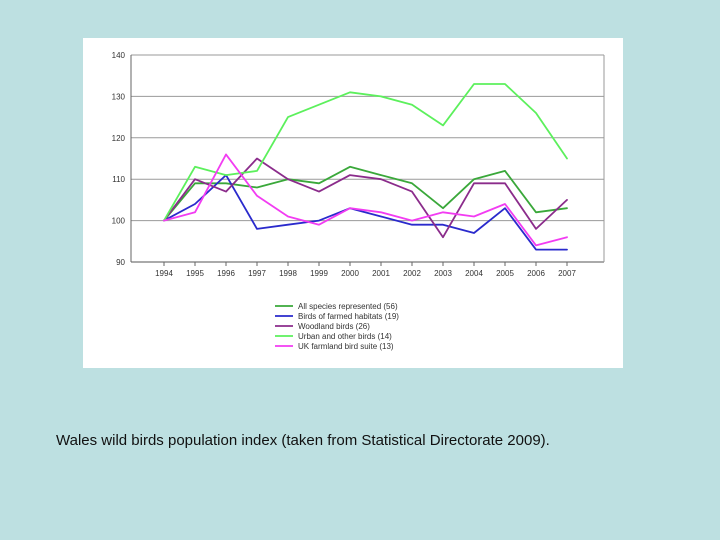  What do you see at coordinates (345, 336) in the screenshot?
I see `legend-label: Urban and other birds (14)` at bounding box center [345, 336].